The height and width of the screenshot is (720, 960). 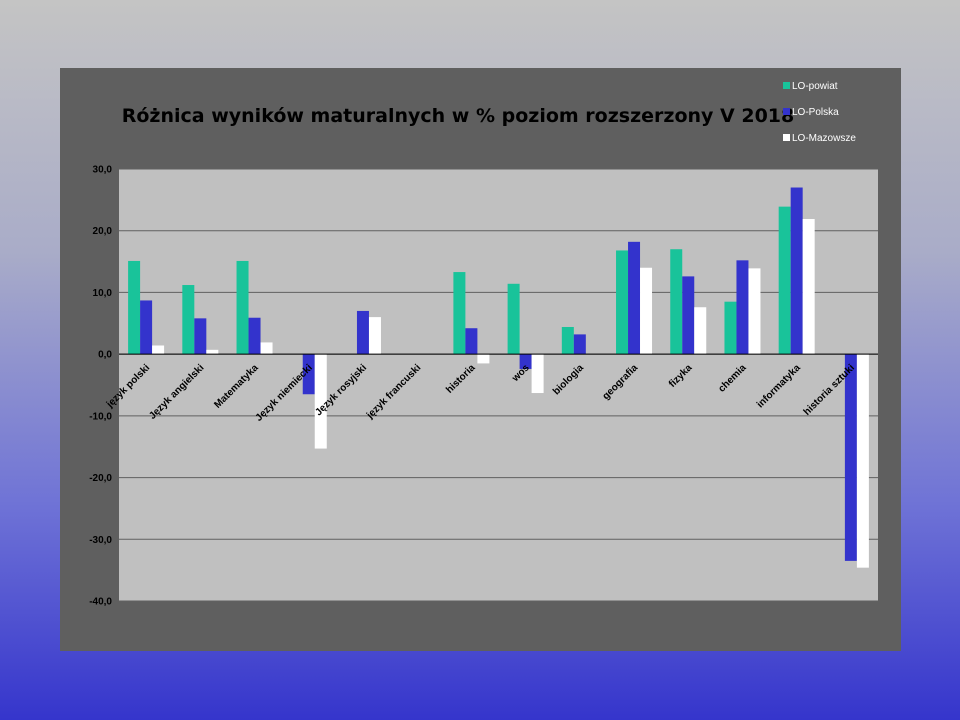 I want to click on y-tick-label: 30,0, so click(x=103, y=170).